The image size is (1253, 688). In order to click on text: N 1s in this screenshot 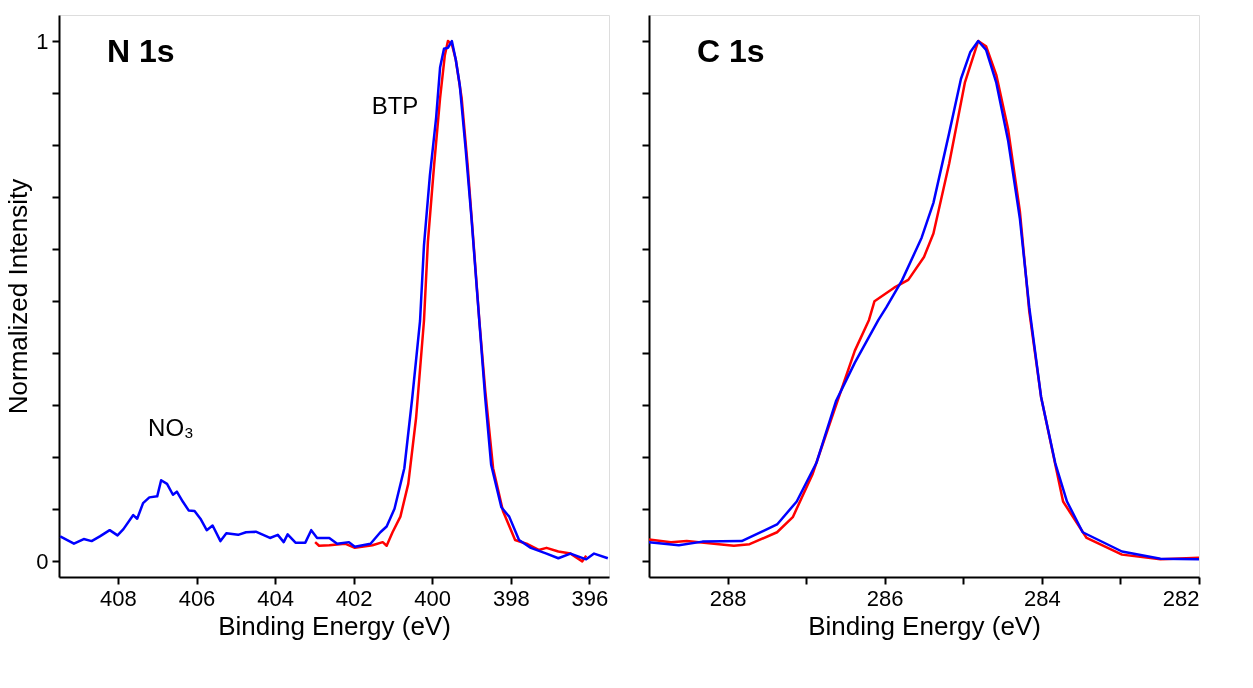, I will do `click(141, 51)`.